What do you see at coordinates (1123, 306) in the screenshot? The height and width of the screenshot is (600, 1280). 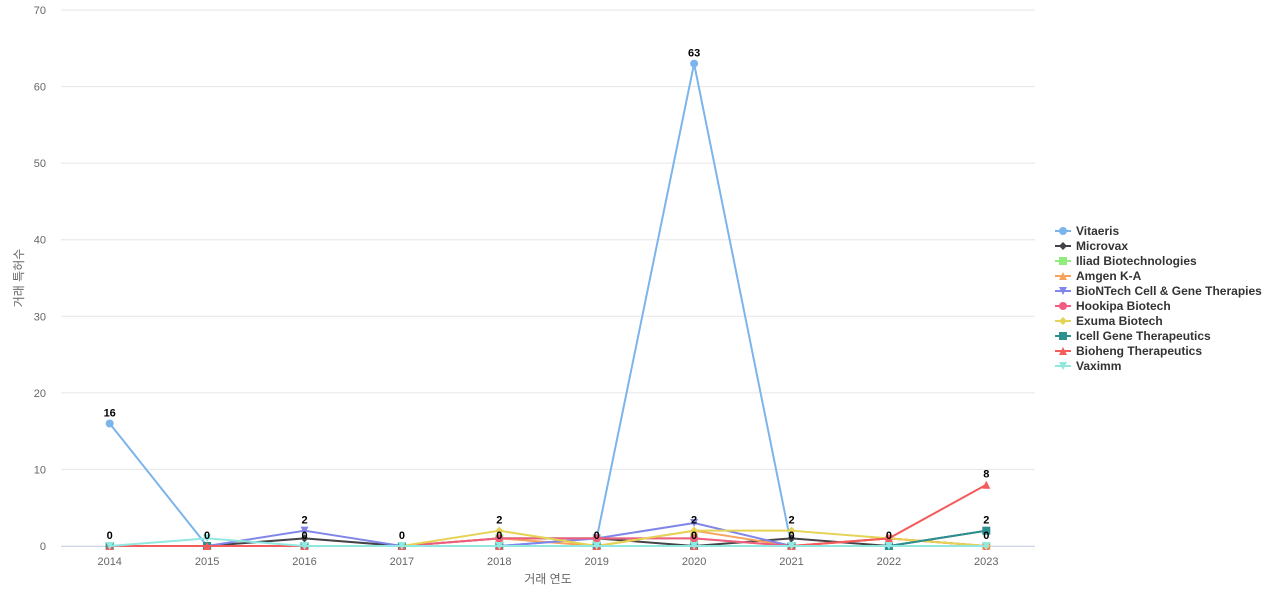 I see `legend-label: Hookipa Biotech` at bounding box center [1123, 306].